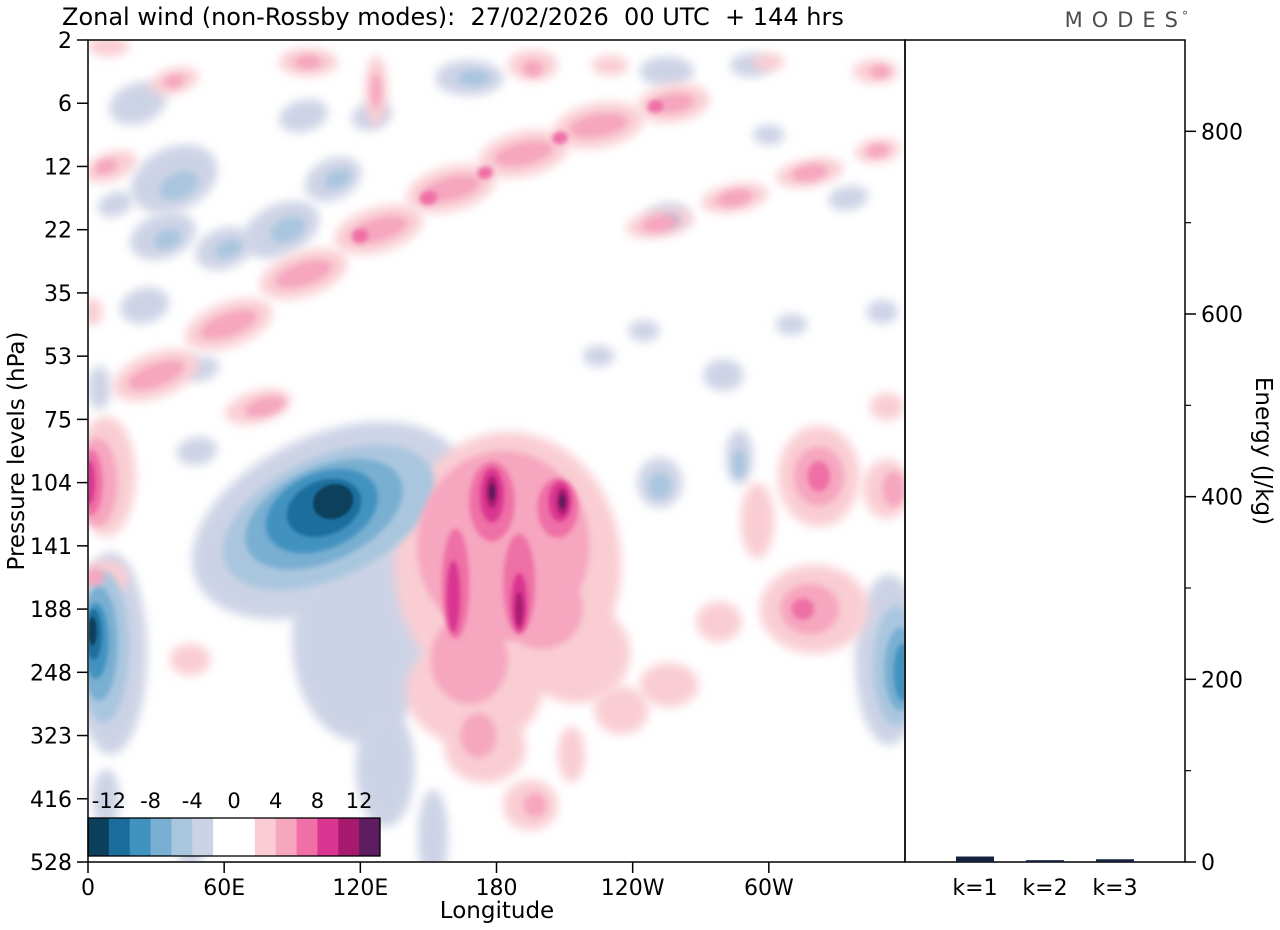 Image resolution: width=1280 pixels, height=930 pixels. I want to click on energy-bar-k=1, so click(975, 859).